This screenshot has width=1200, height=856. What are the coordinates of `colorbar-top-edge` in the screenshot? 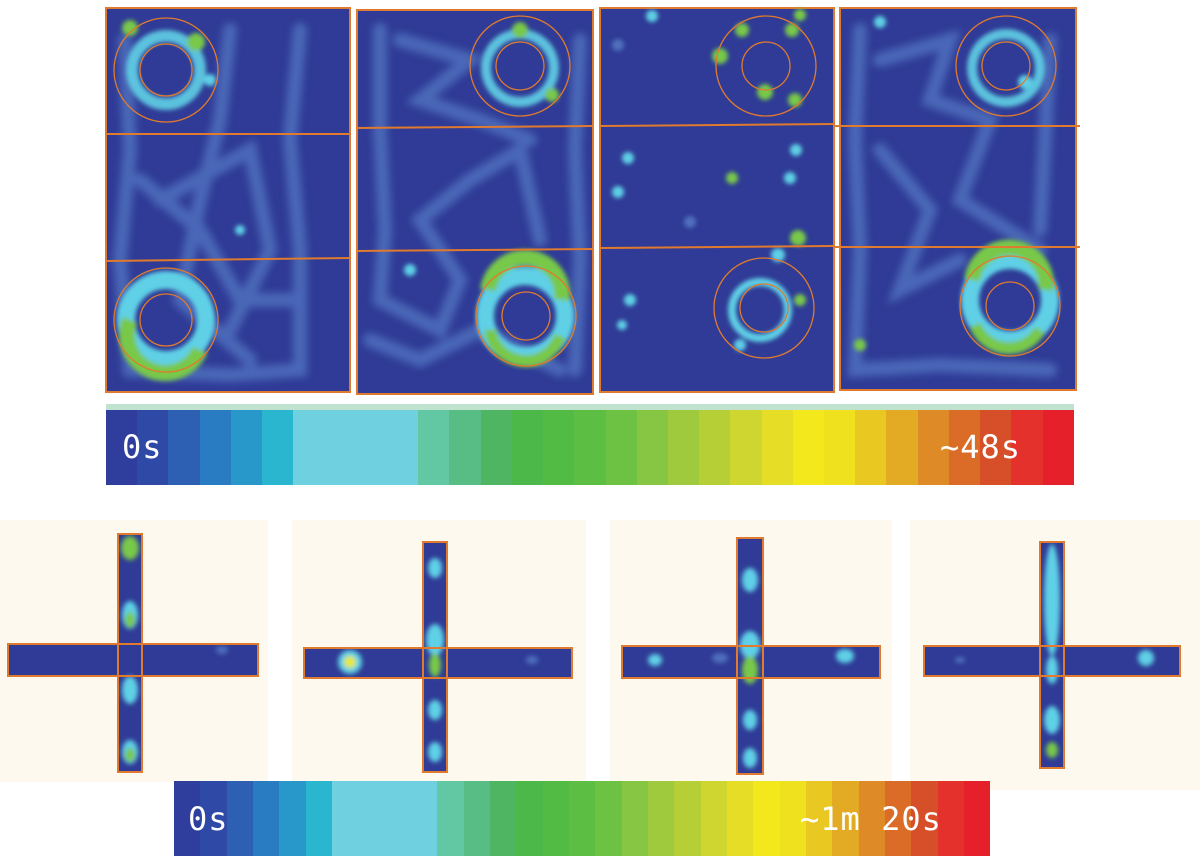 It's located at (590, 407).